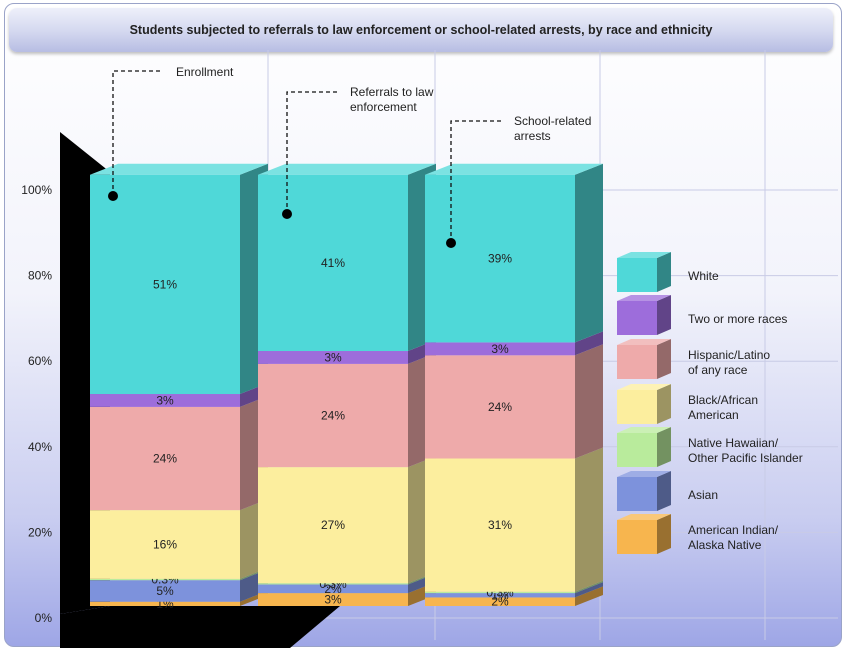  What do you see at coordinates (703, 276) in the screenshot?
I see `legend-label: White` at bounding box center [703, 276].